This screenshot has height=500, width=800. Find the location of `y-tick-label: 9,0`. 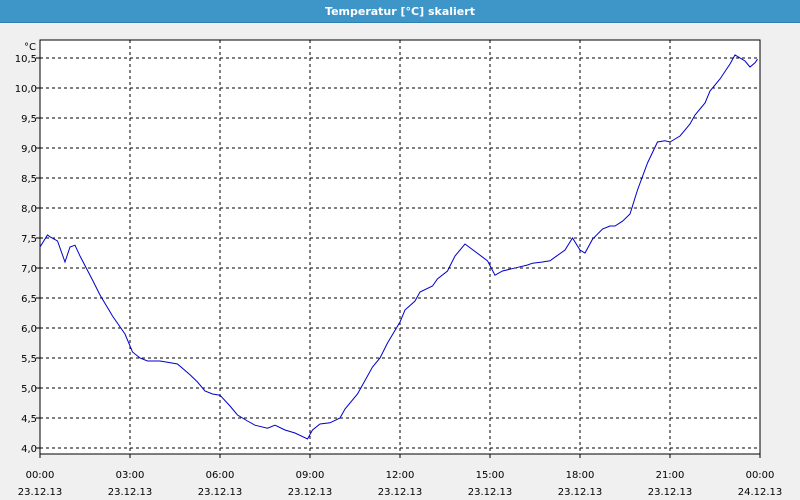

y-tick-label: 9,0 is located at coordinates (29, 149).